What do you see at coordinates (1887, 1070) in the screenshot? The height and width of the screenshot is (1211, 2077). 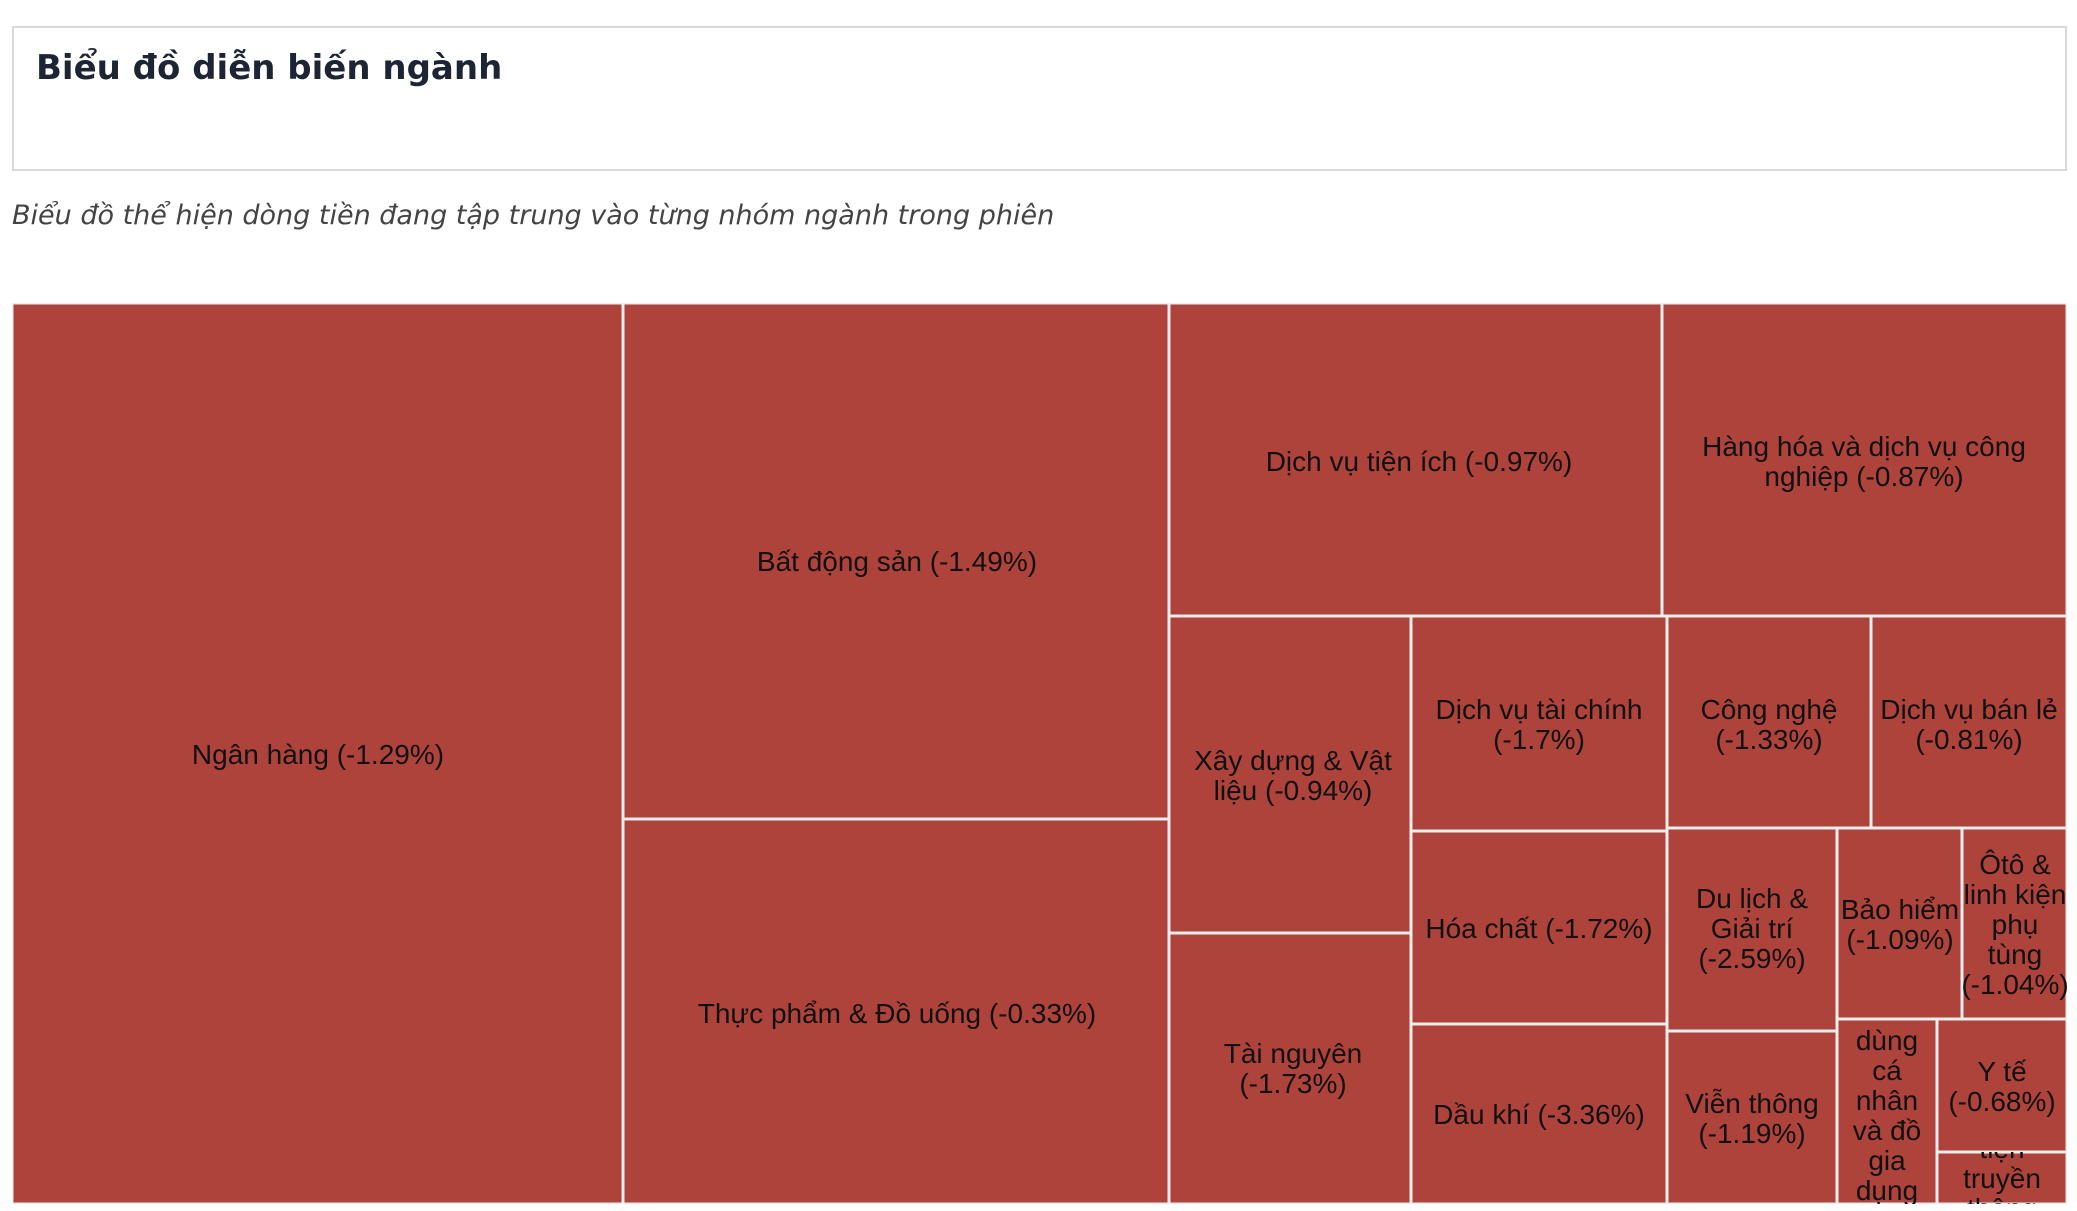 I see `treemap-tile-label-line: cá` at bounding box center [1887, 1070].